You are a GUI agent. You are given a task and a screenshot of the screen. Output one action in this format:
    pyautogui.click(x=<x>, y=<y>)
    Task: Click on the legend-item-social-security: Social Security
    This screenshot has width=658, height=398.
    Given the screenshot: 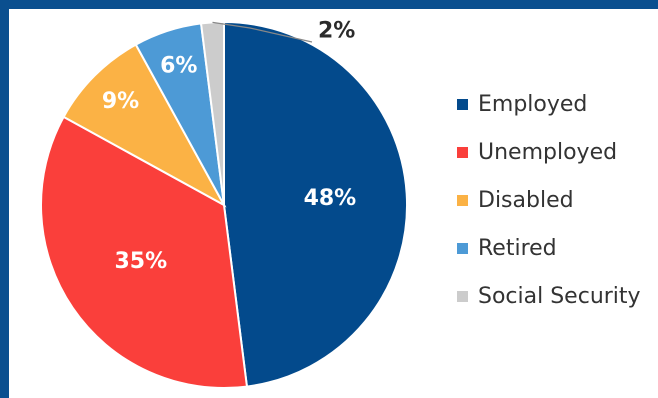 What is the action you would take?
    pyautogui.click(x=549, y=296)
    